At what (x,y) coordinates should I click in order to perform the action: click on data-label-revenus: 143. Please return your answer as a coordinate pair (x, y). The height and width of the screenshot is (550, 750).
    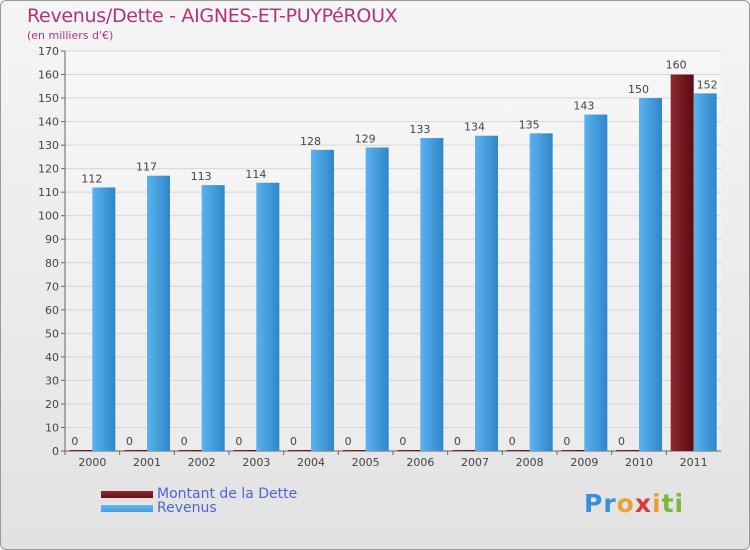
    Looking at the image, I should click on (583, 106).